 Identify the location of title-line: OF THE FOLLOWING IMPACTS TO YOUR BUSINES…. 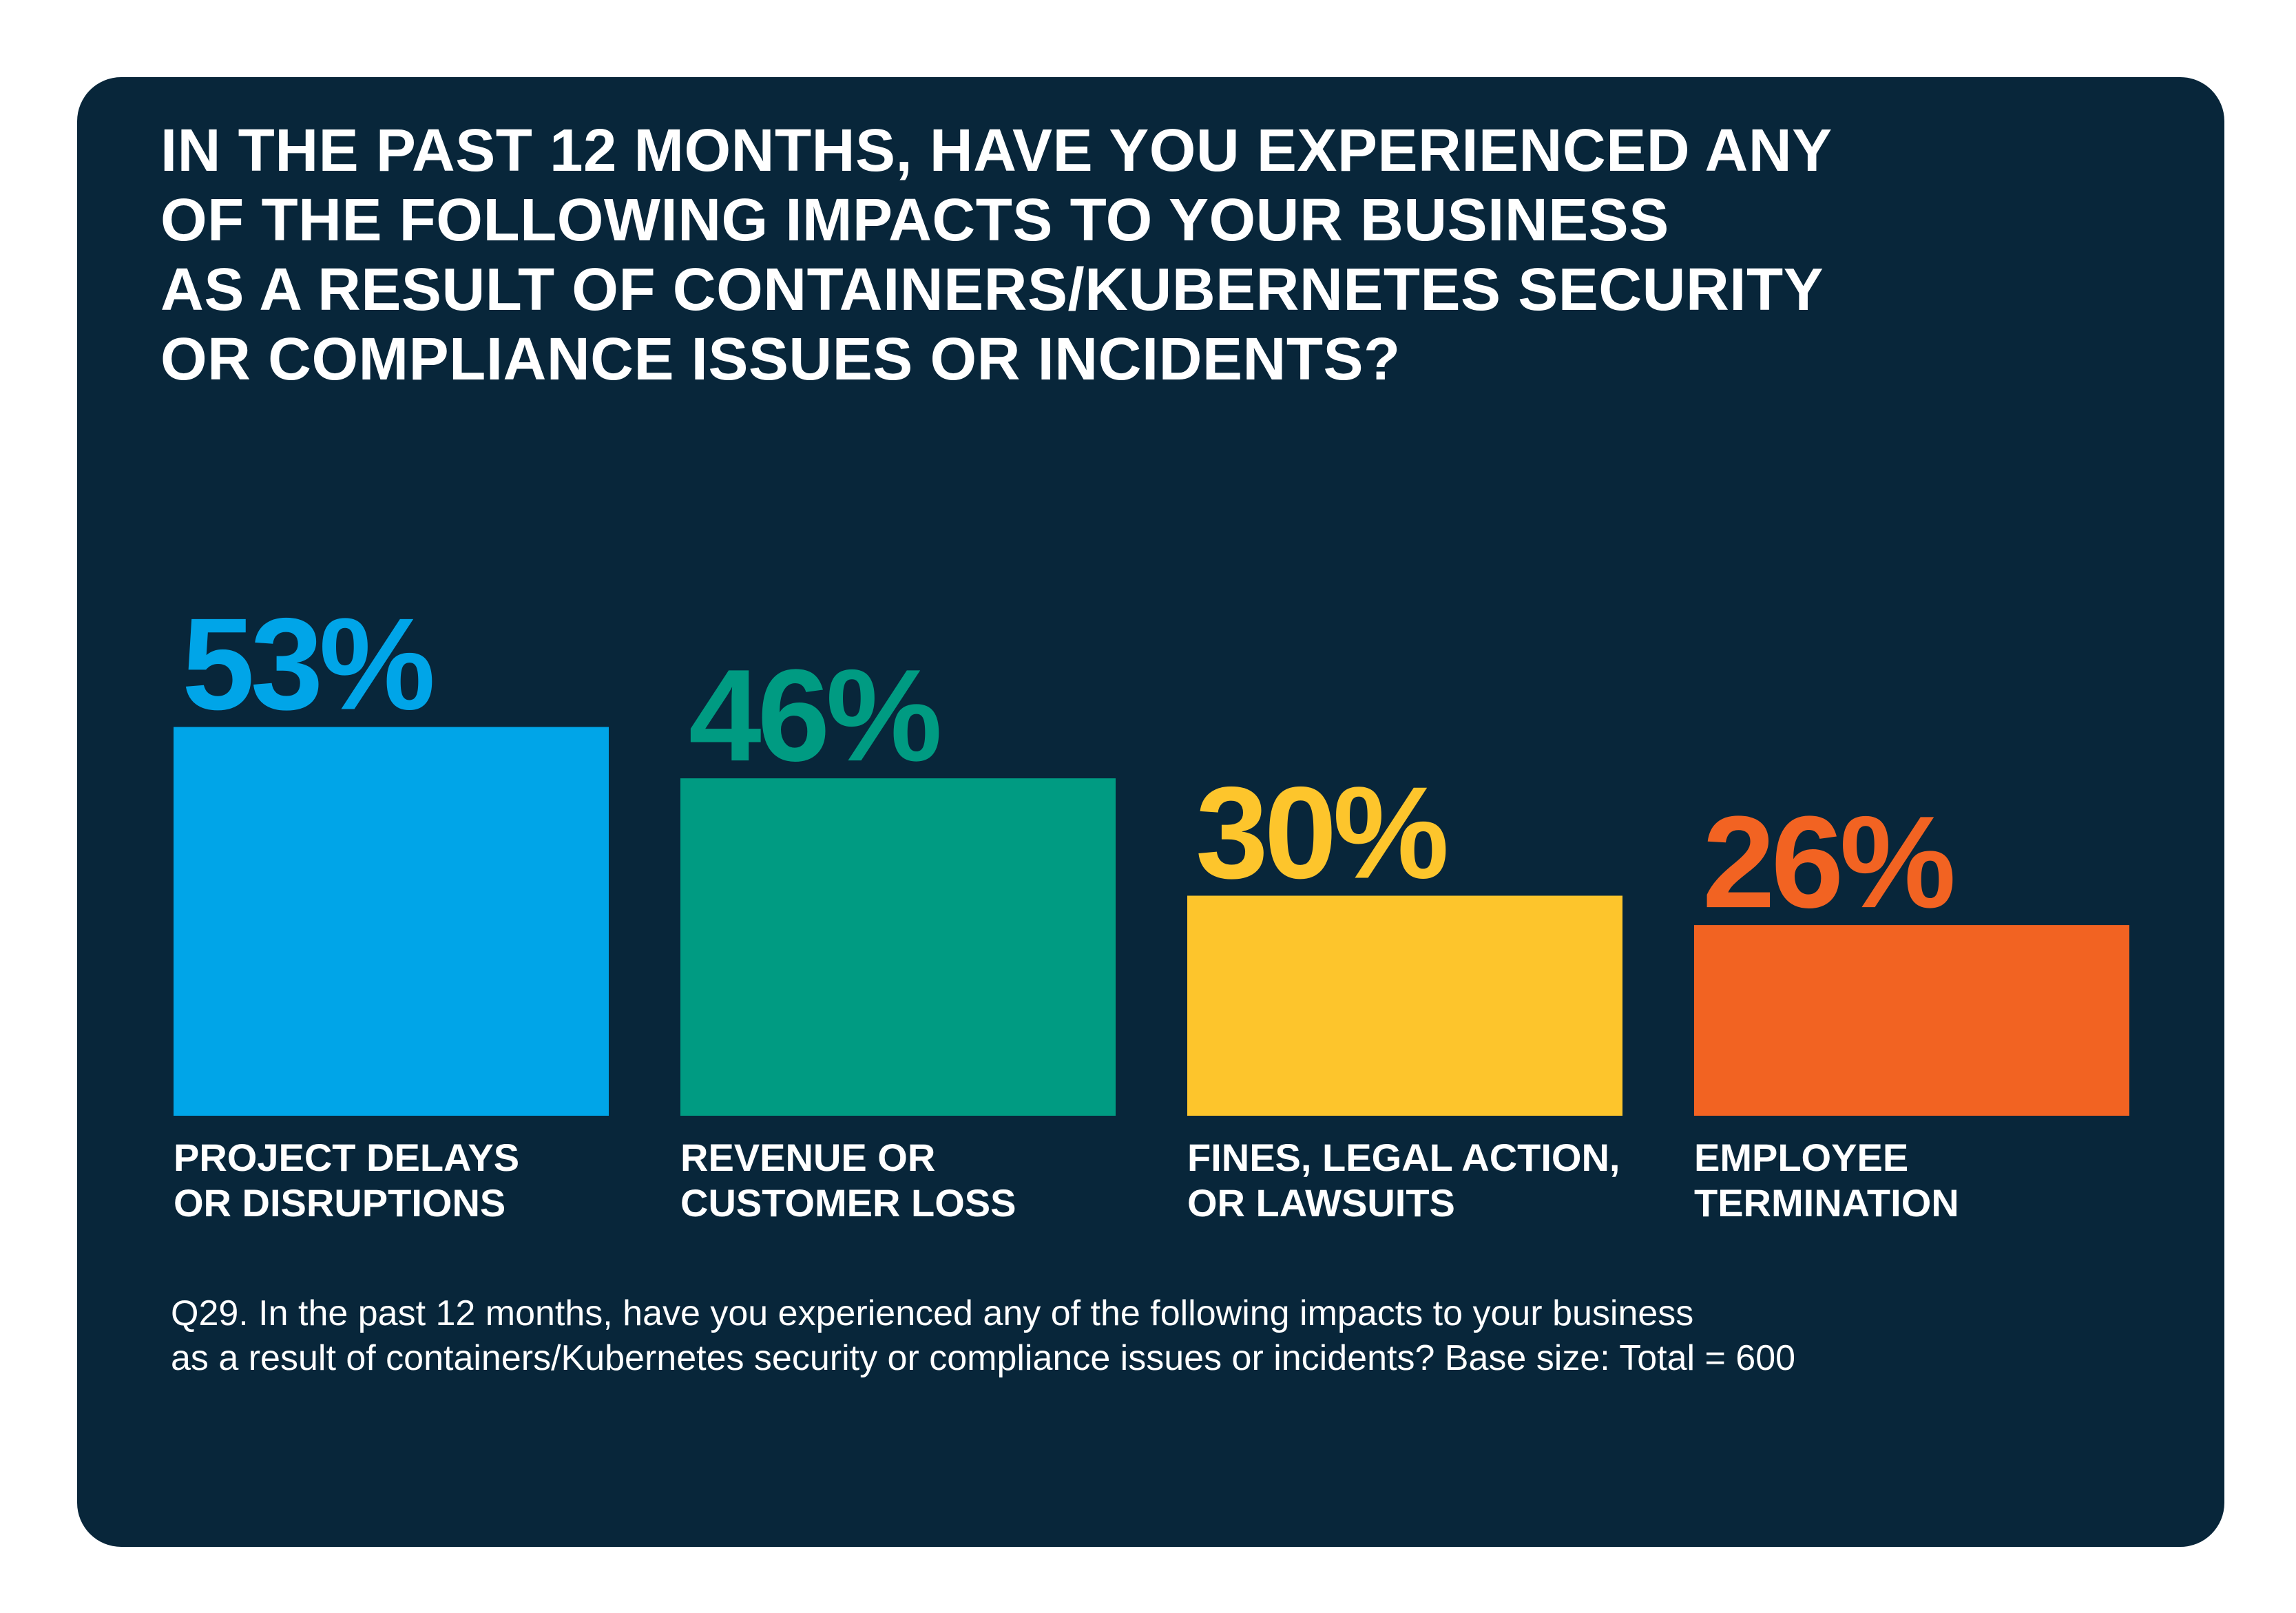
(914, 220).